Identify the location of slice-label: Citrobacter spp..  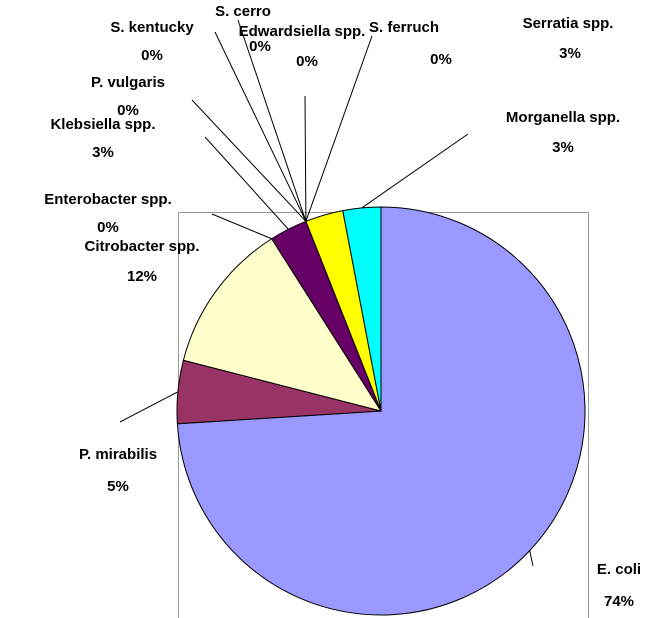
(141, 246).